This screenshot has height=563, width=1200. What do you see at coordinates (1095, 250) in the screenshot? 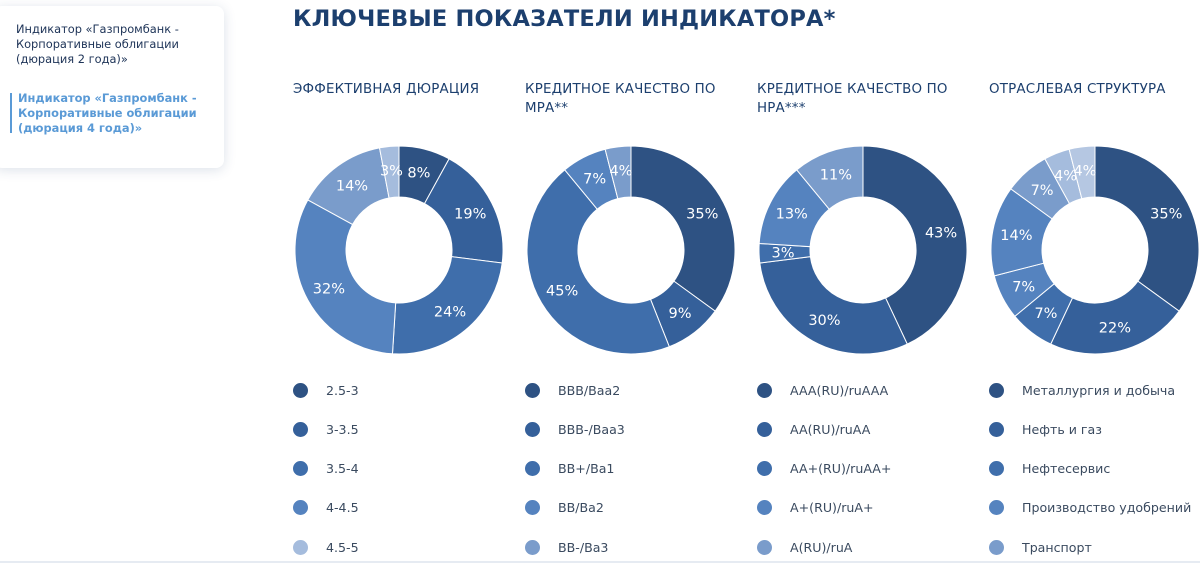
I see `donut-chart: 35%22%7%7%14%7%4%4%` at bounding box center [1095, 250].